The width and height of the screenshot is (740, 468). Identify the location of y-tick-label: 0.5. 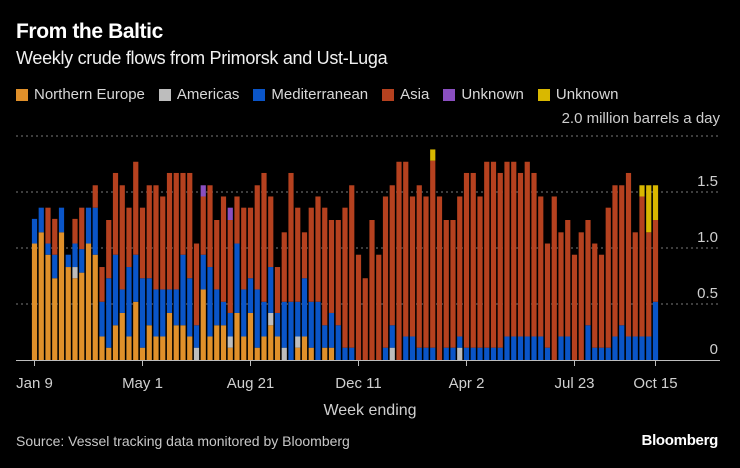
(707, 293).